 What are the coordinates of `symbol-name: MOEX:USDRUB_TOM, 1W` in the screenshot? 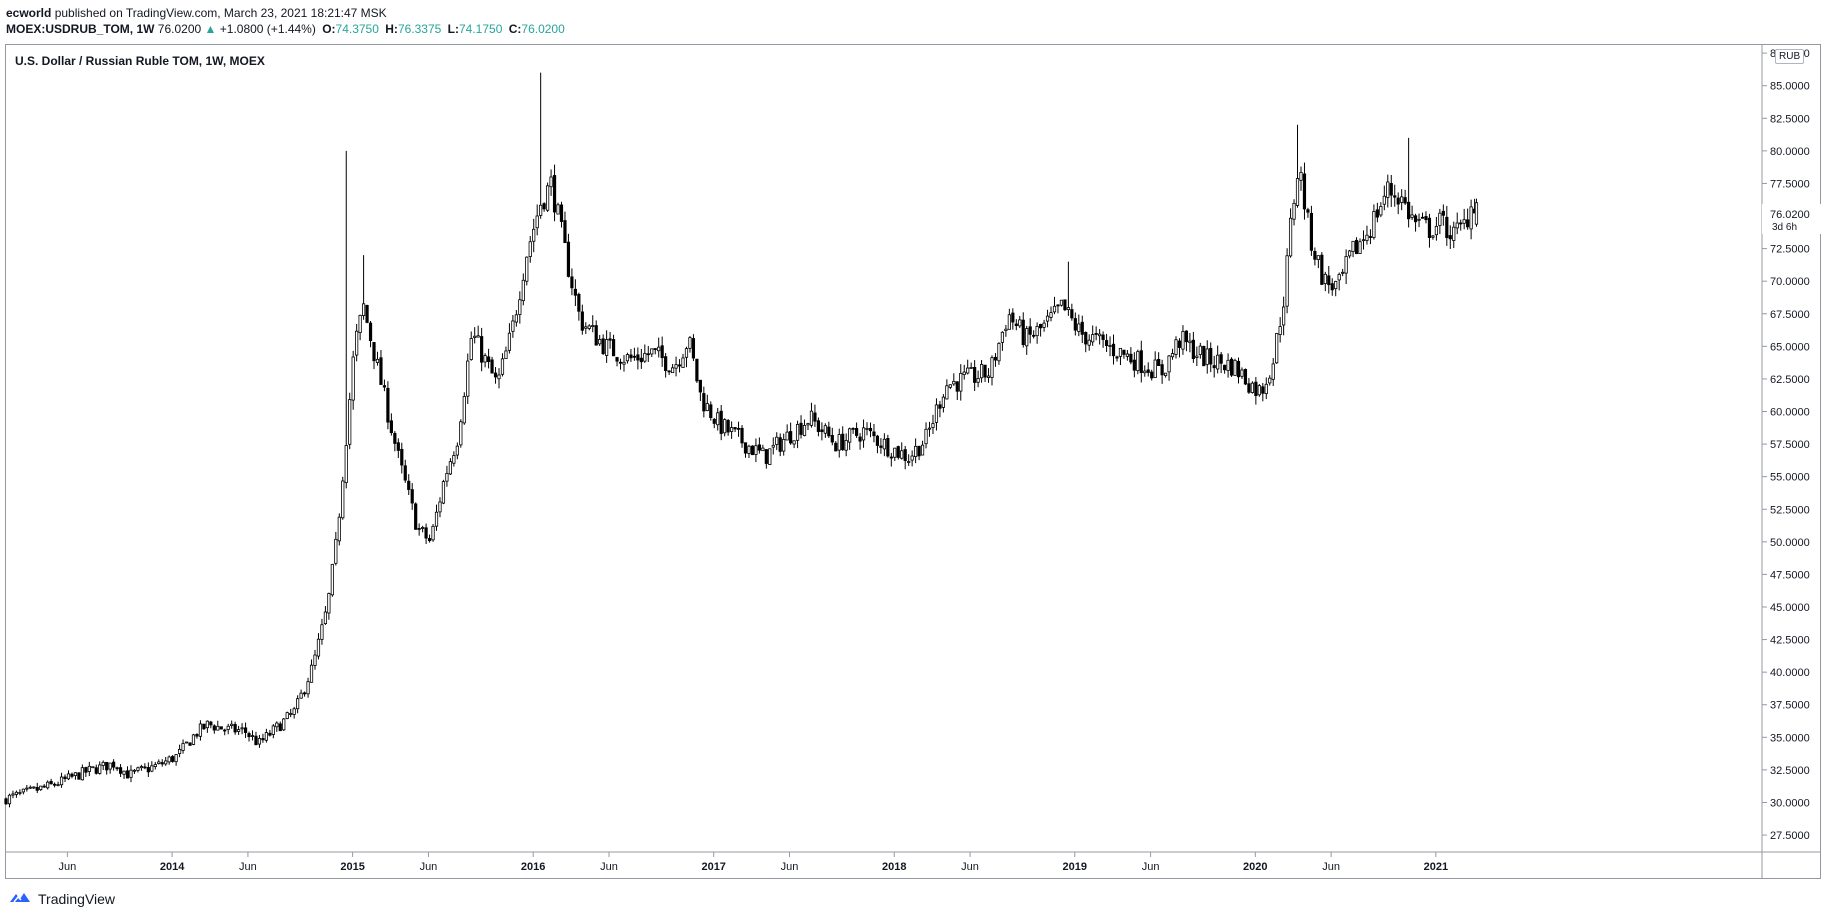 It's located at (80, 29).